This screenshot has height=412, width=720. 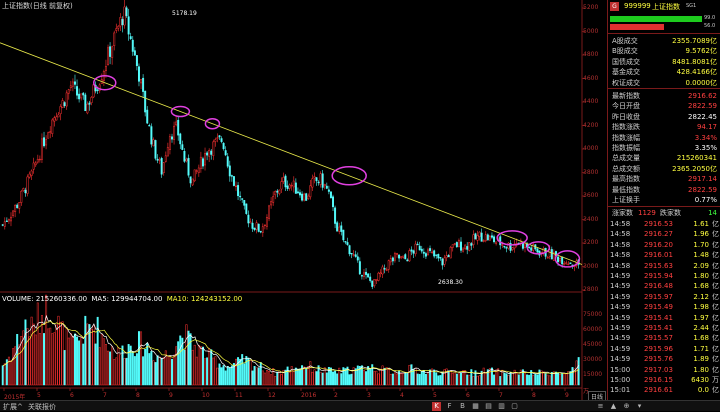 What do you see at coordinates (658, 307) in the screenshot?
I see `tick-price: 2915.49` at bounding box center [658, 307].